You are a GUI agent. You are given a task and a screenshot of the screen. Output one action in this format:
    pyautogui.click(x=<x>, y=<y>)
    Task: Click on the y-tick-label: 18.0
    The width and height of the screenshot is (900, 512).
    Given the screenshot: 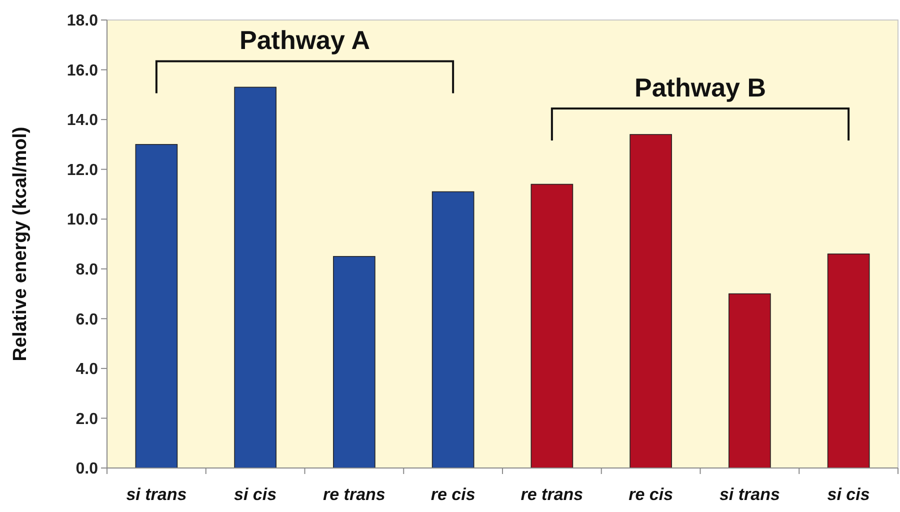 What is the action you would take?
    pyautogui.click(x=82, y=21)
    